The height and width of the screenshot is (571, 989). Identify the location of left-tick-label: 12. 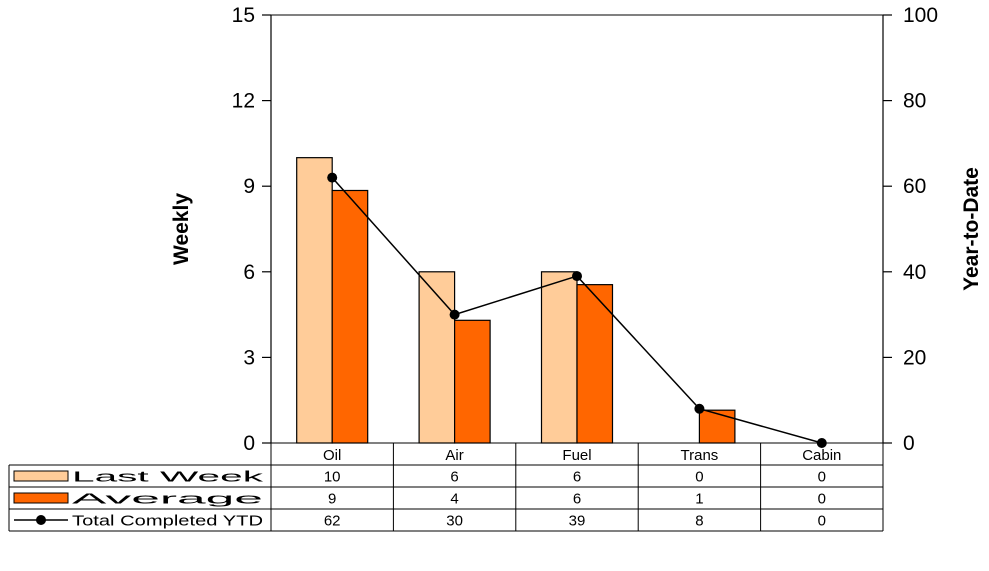
(243, 101).